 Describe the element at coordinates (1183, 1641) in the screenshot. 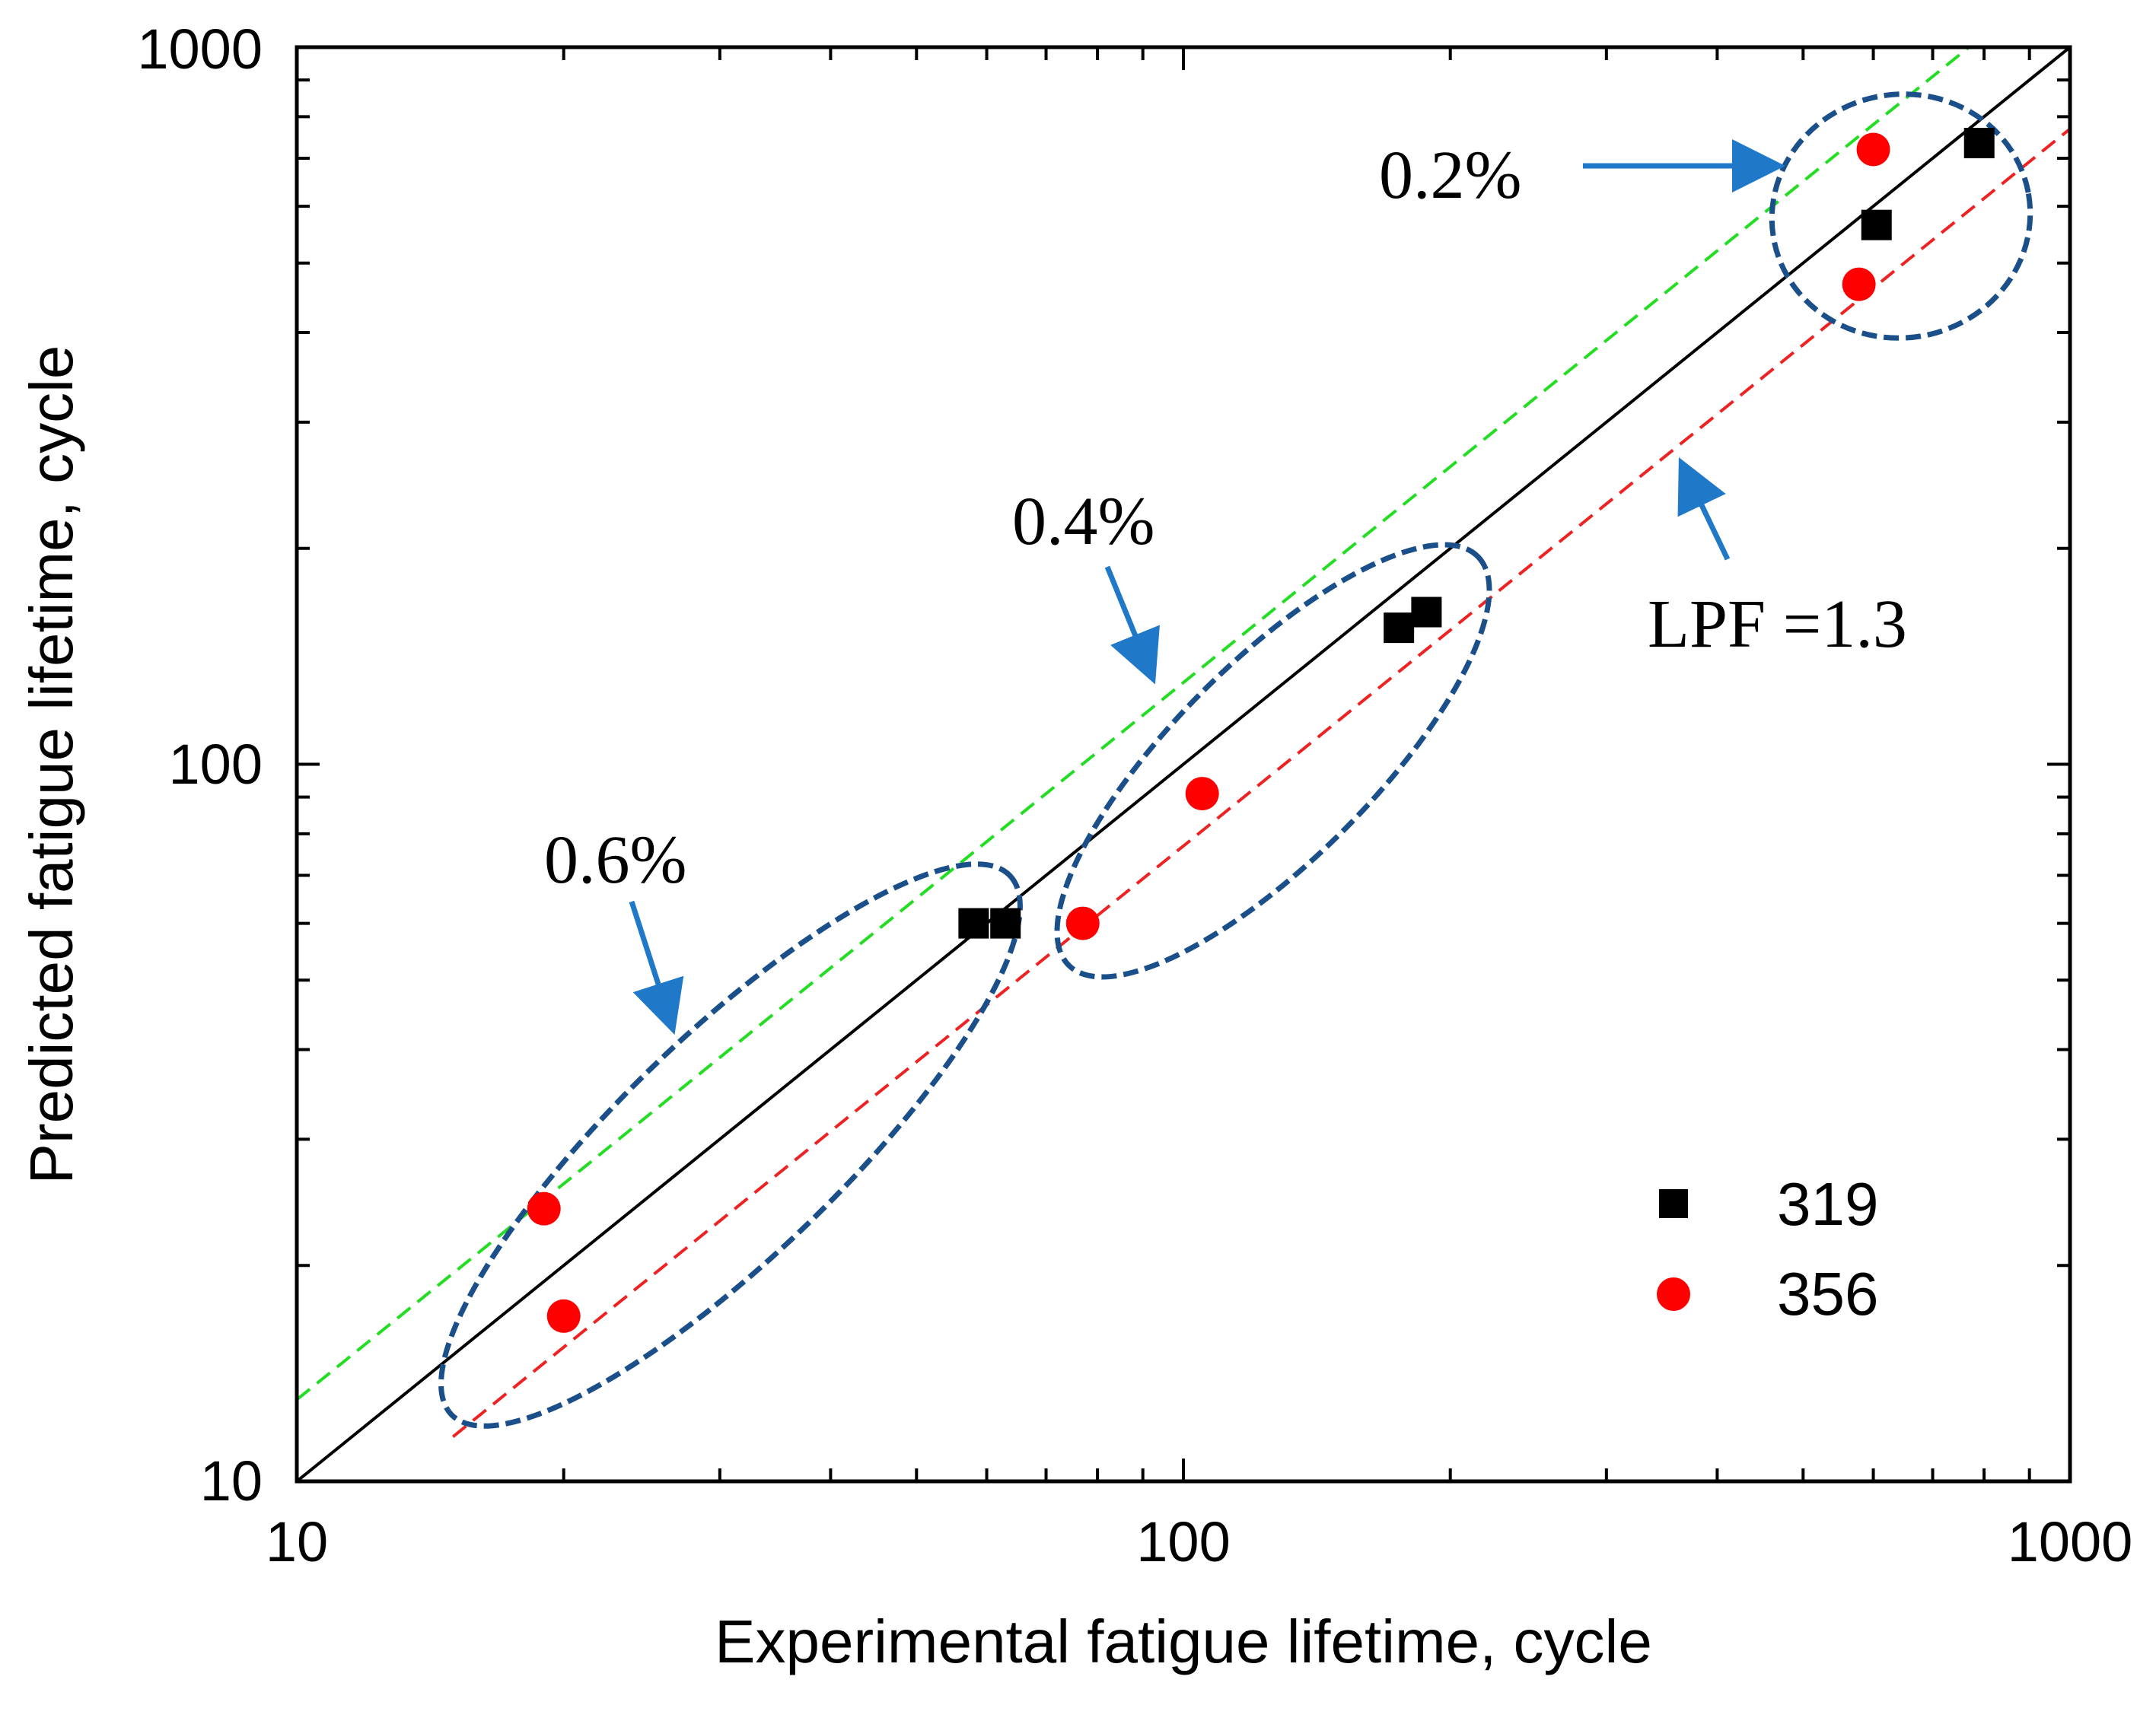

I see `x-axis-title: Experimental fatigue lifetime, cycle` at that location.